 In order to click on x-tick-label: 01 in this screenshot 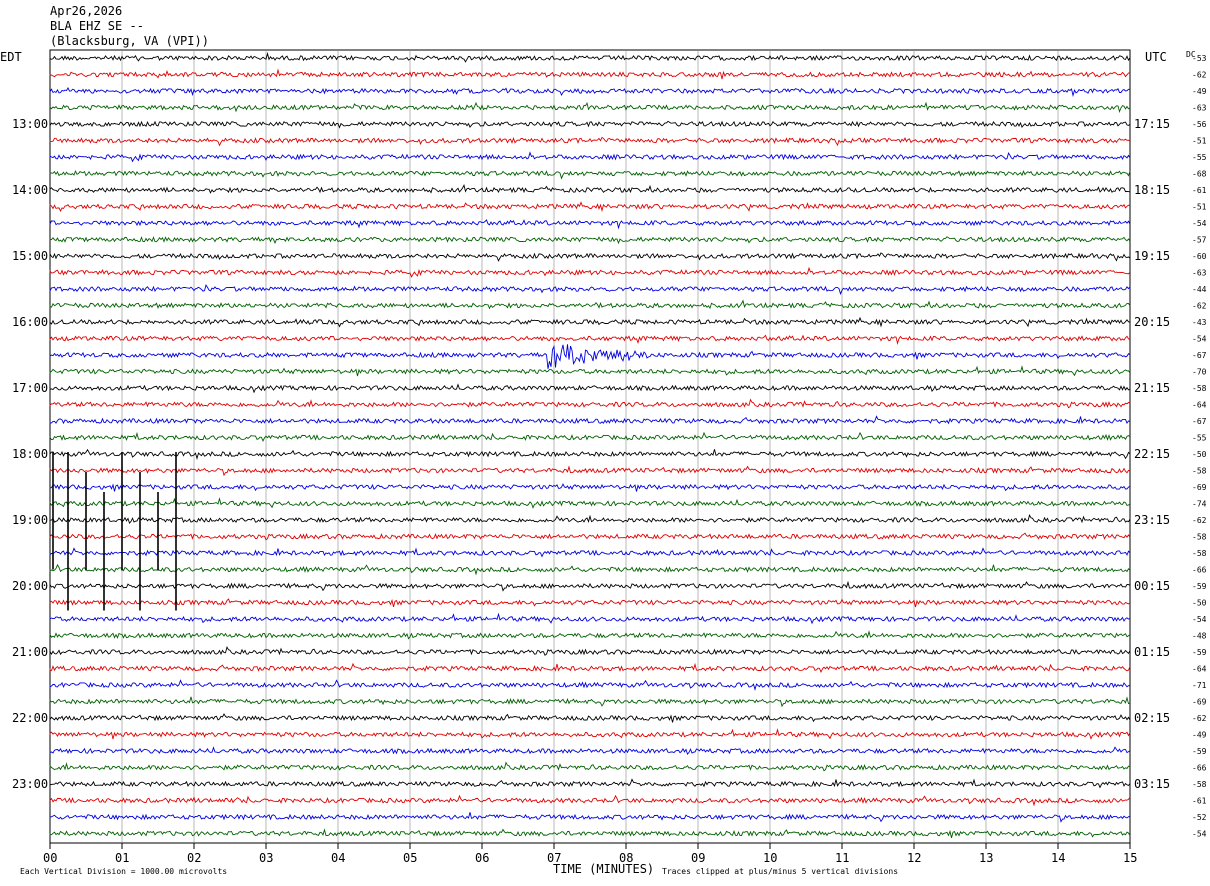, I will do `click(122, 858)`.